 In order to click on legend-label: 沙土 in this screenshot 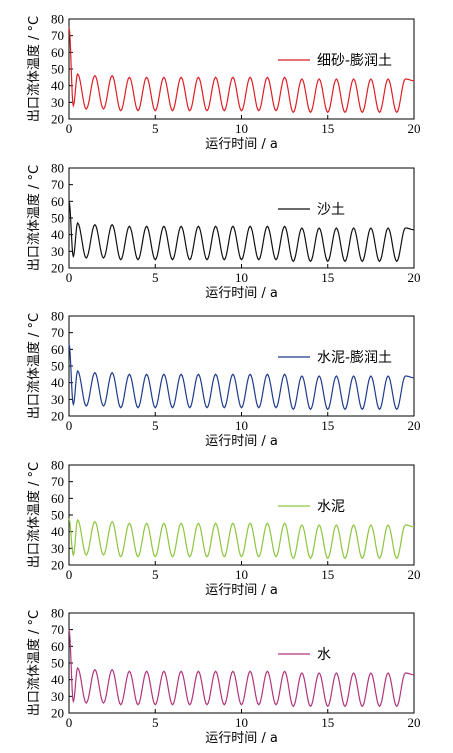, I will do `click(331, 210)`.